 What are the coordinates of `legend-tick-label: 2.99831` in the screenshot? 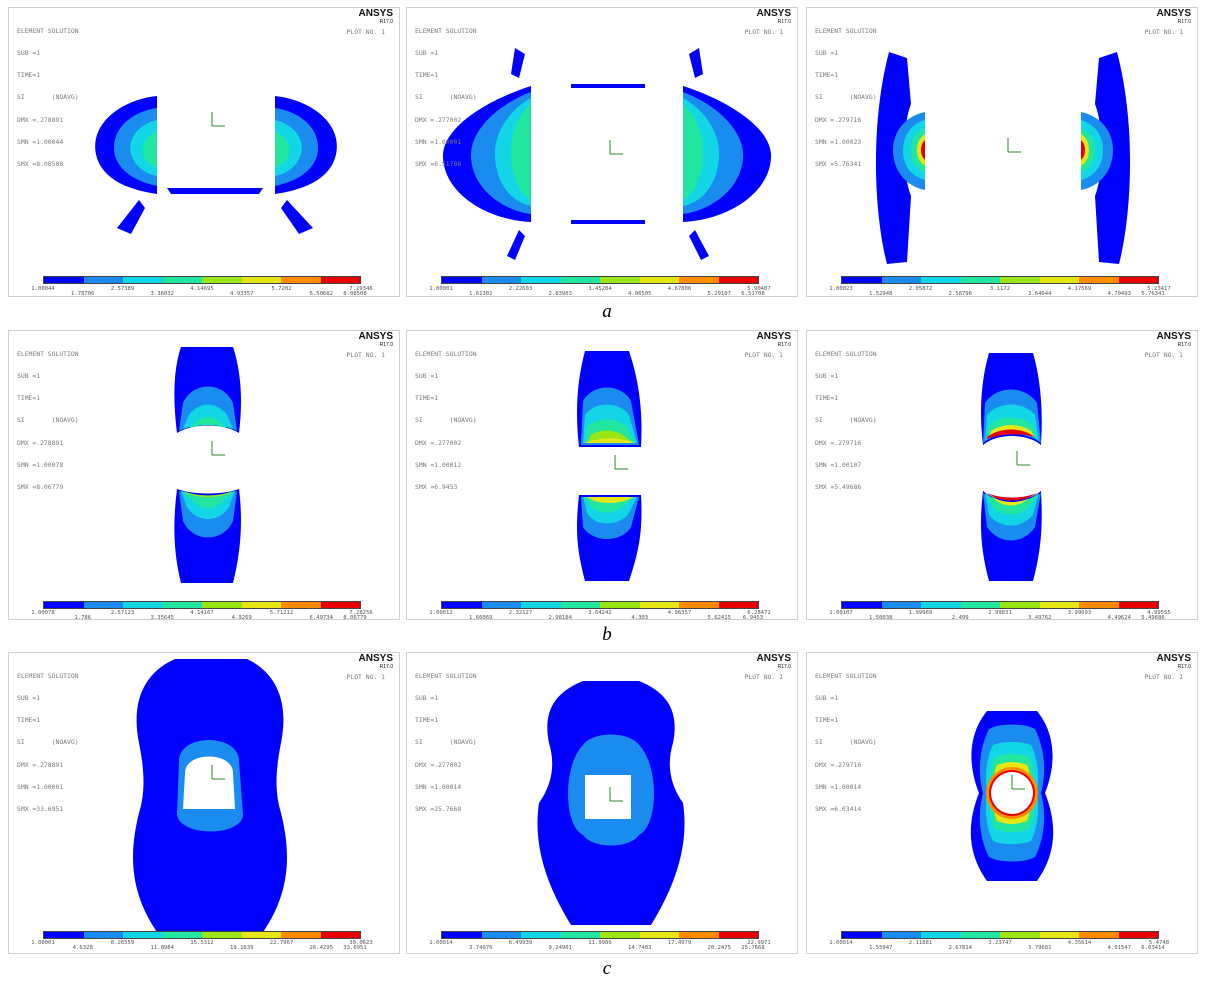 It's located at (1000, 613).